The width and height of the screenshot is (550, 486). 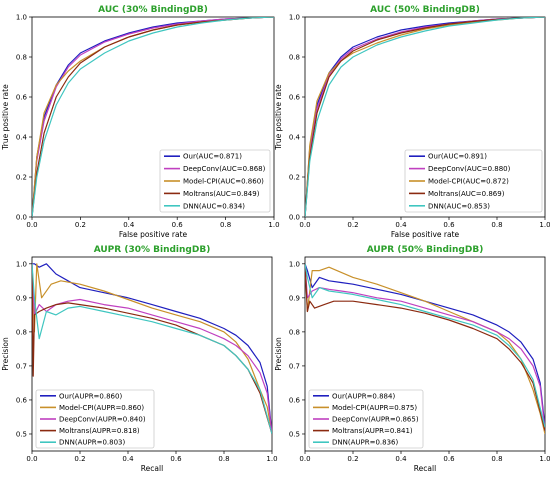 What do you see at coordinates (459, 206) in the screenshot?
I see `legend-label: DNN(AUC=0.853)` at bounding box center [459, 206].